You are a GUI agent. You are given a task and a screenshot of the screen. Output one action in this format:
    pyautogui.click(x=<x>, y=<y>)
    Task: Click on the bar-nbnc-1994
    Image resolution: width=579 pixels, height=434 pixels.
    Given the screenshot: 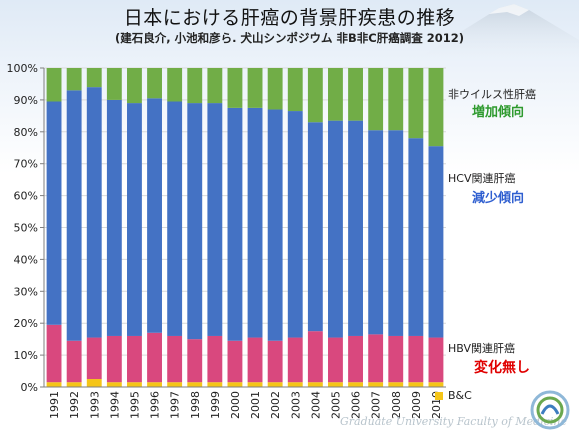 What is the action you would take?
    pyautogui.click(x=114, y=84)
    